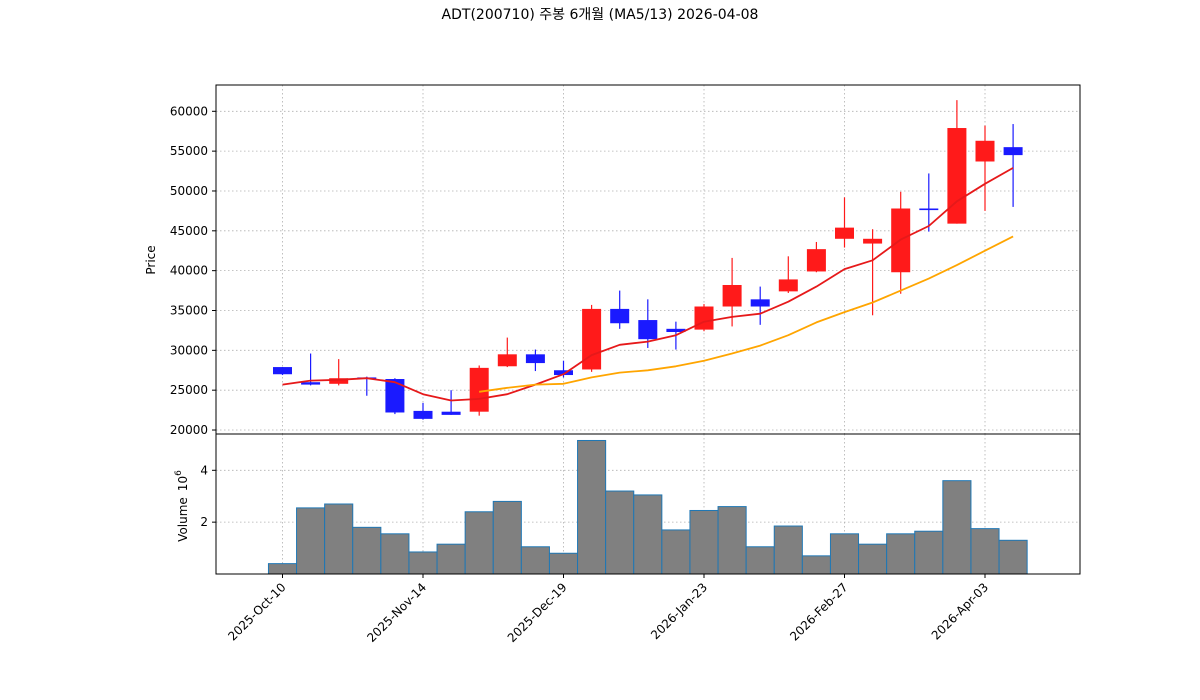  I want to click on volume-tick-label: 4, so click(204, 470).